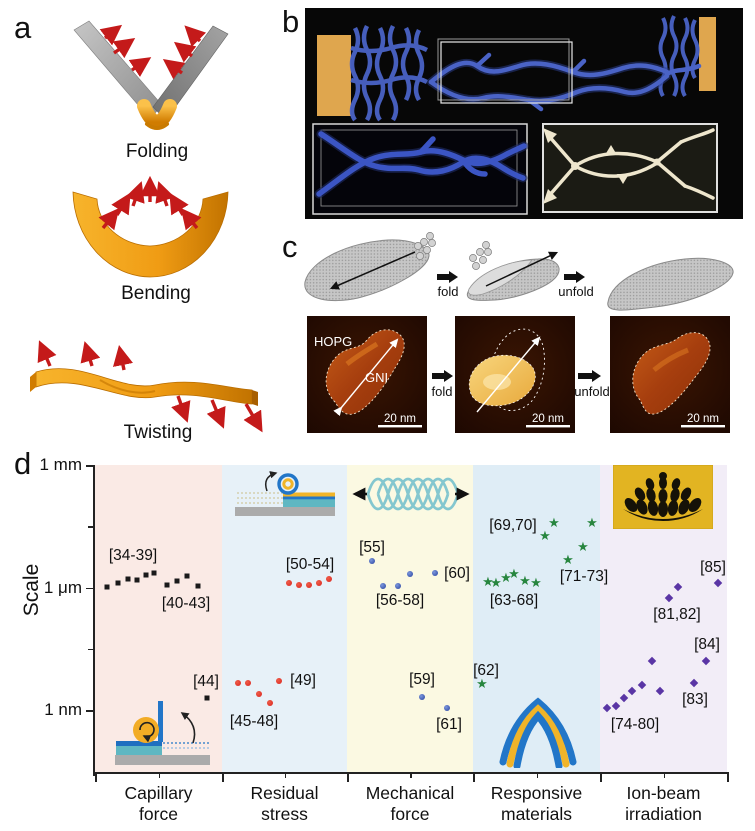  Describe the element at coordinates (333, 341) in the screenshot. I see `hopg-label: HOPG` at that location.